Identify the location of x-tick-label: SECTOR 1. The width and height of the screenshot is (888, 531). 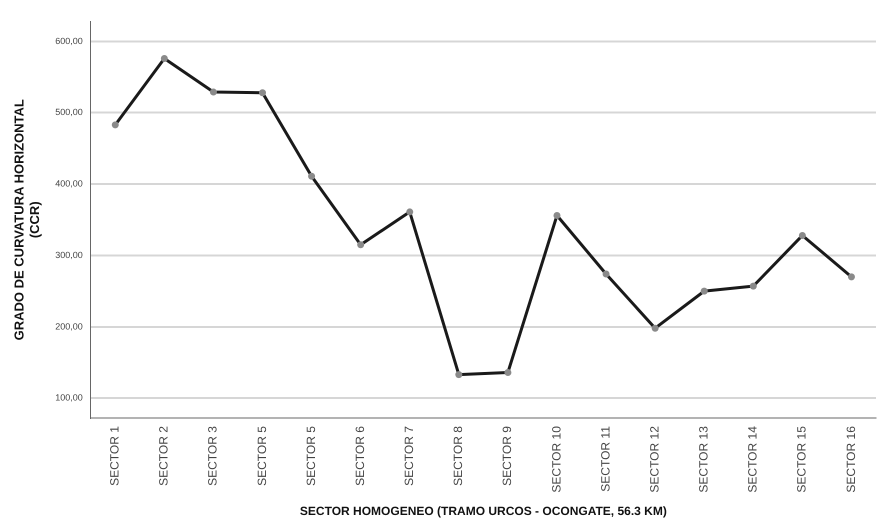
(115, 456).